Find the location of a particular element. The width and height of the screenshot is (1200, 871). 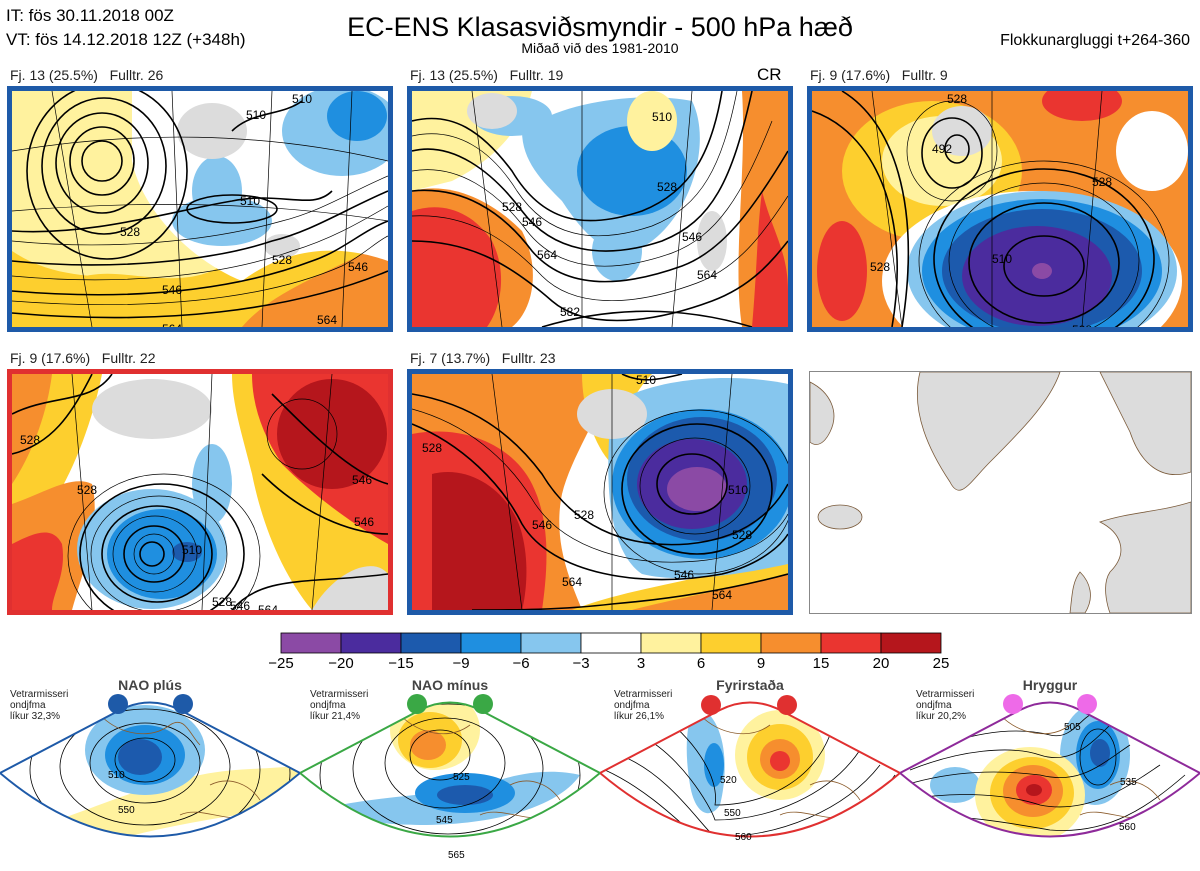

regime-1-name: NAO plús is located at coordinates (150, 685).